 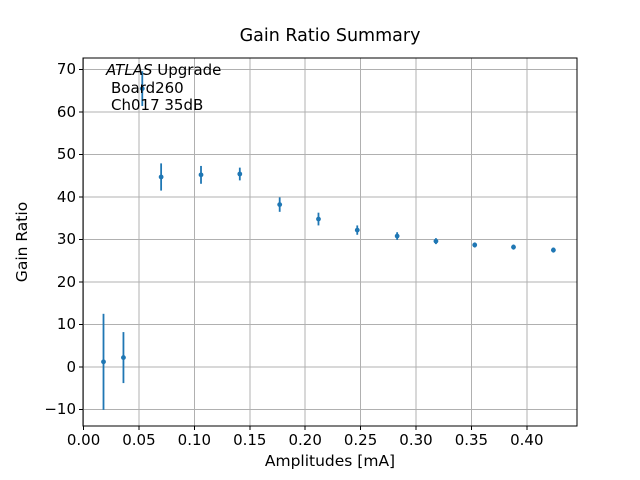 I want to click on x-tick-label: 0.05, so click(x=139, y=440).